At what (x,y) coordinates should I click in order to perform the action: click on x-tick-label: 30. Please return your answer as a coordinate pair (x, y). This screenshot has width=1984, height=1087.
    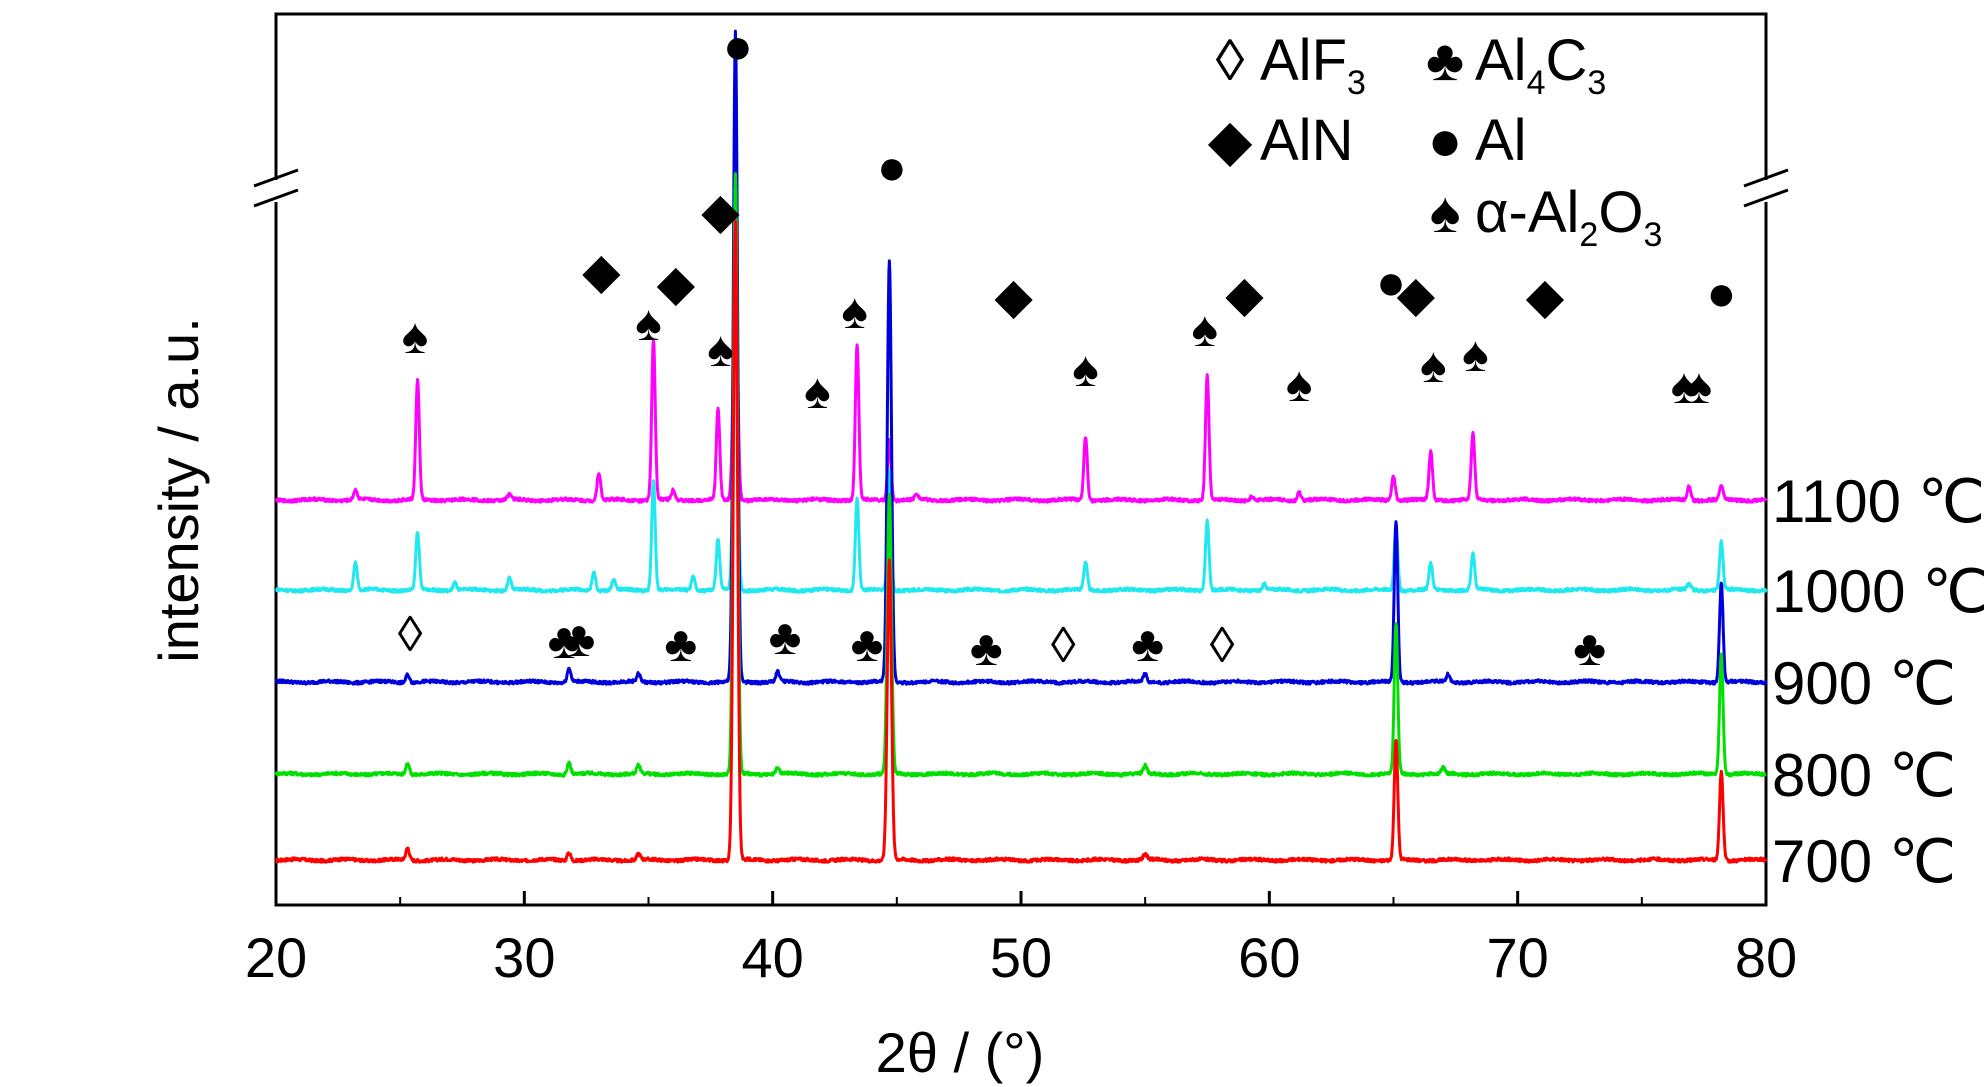
    Looking at the image, I should click on (524, 957).